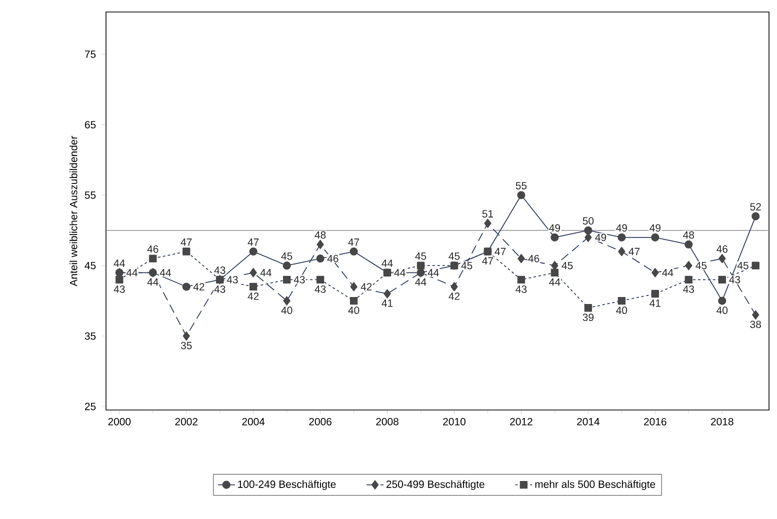 The height and width of the screenshot is (519, 777). I want to click on data-label: 39, so click(588, 318).